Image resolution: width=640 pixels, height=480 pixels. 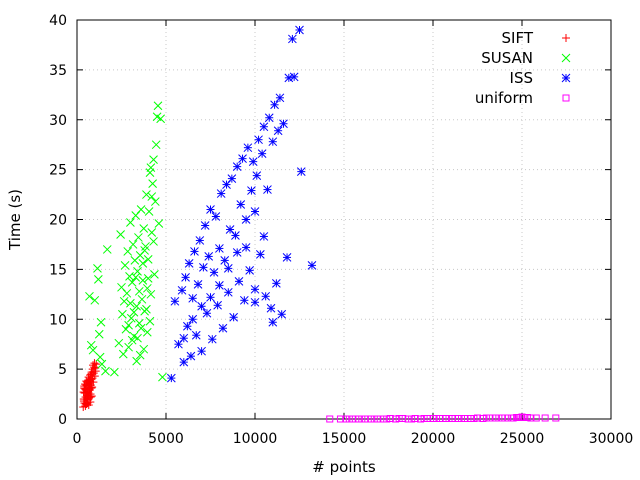 What do you see at coordinates (523, 68) in the screenshot?
I see `legend: SIFT SUSAN ISS uniform` at bounding box center [523, 68].